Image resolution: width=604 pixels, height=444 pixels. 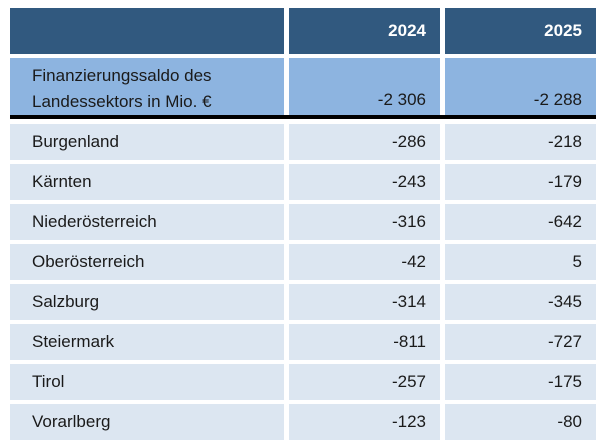 I want to click on row-value-2025: -642, so click(x=520, y=222).